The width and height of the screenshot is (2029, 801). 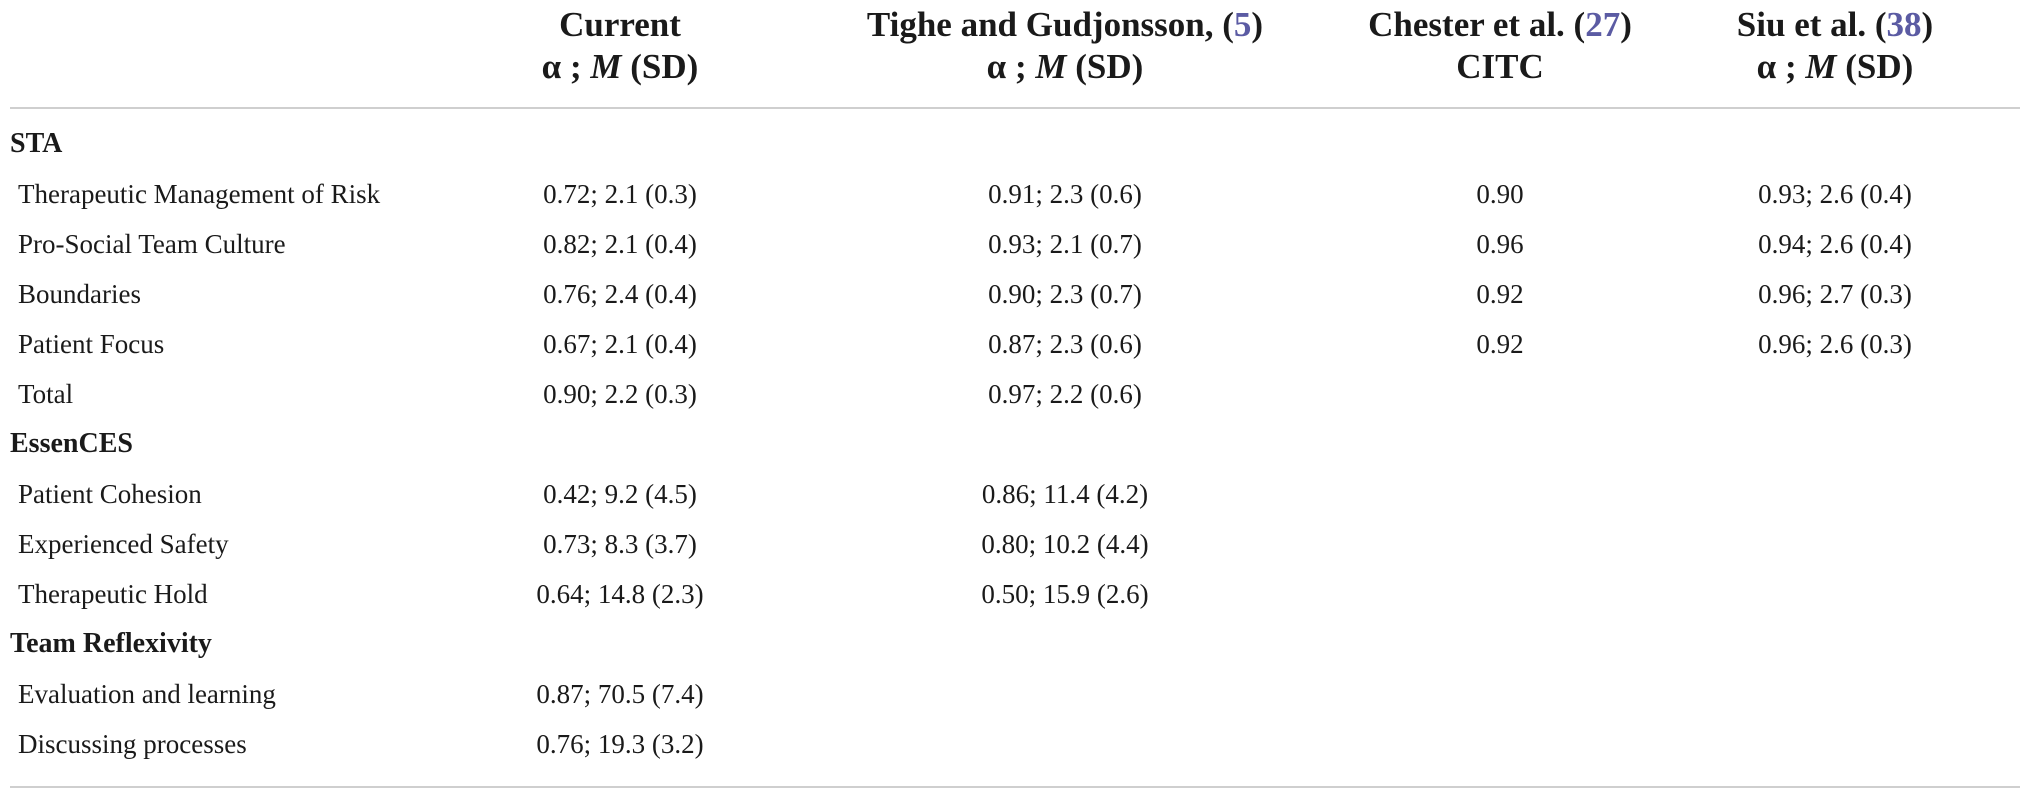 I want to click on row-label: Evaluation and learning, so click(x=147, y=694).